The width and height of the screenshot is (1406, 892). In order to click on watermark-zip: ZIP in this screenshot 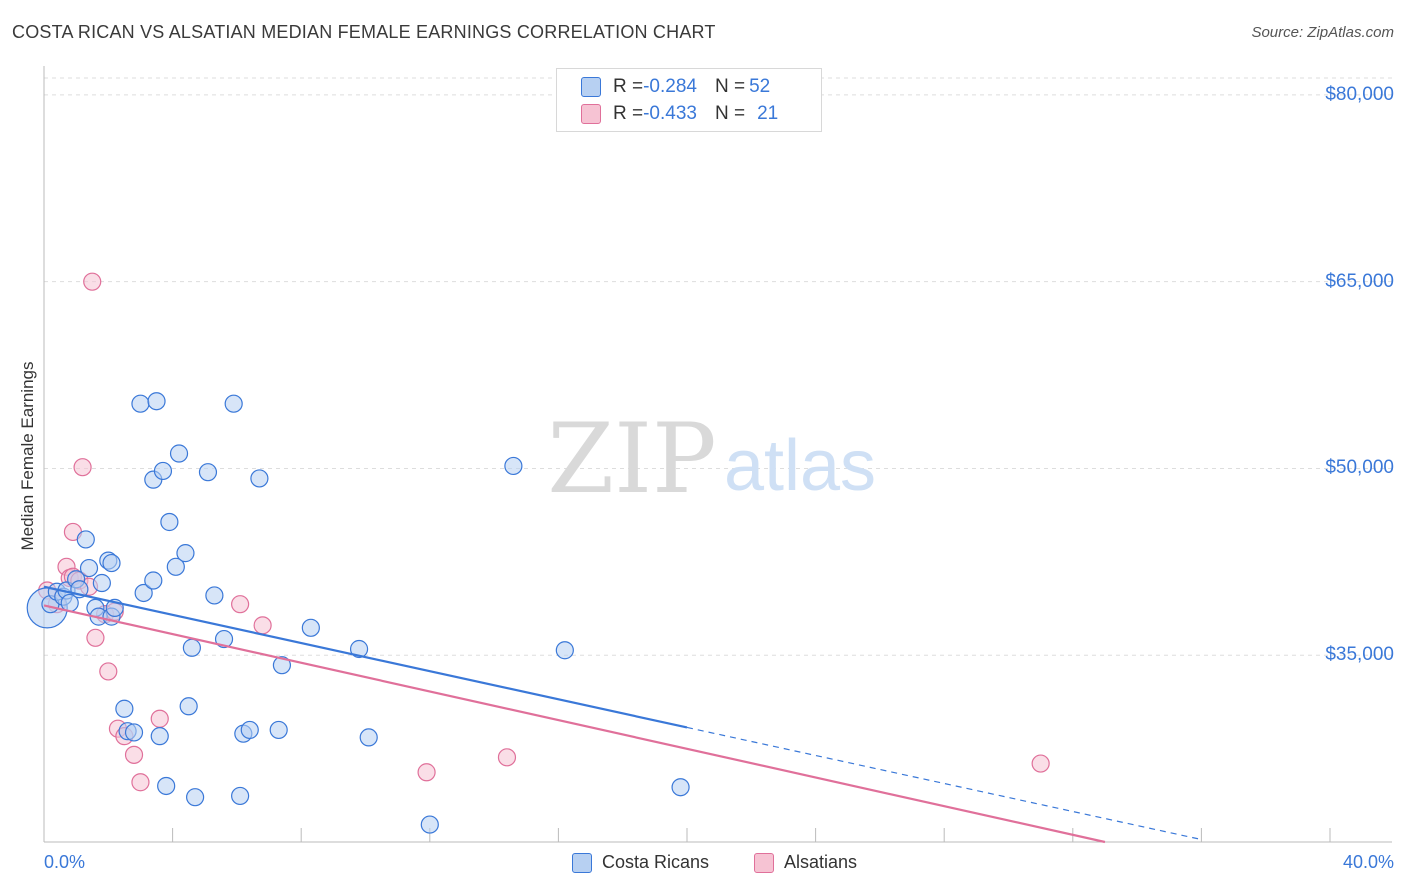, I will do `click(631, 459)`.